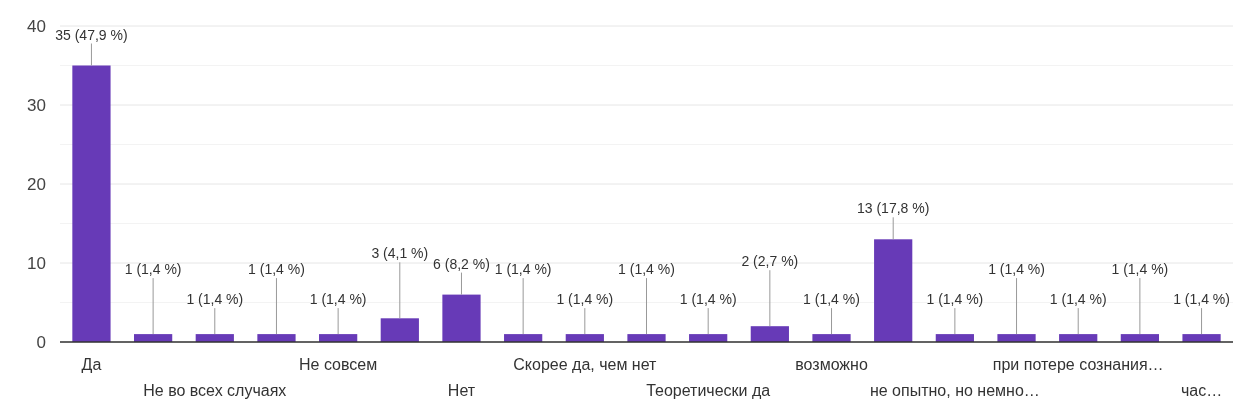 This screenshot has width=1251, height=412. Describe the element at coordinates (91, 364) in the screenshot. I see `x-tick-label: Да` at that location.